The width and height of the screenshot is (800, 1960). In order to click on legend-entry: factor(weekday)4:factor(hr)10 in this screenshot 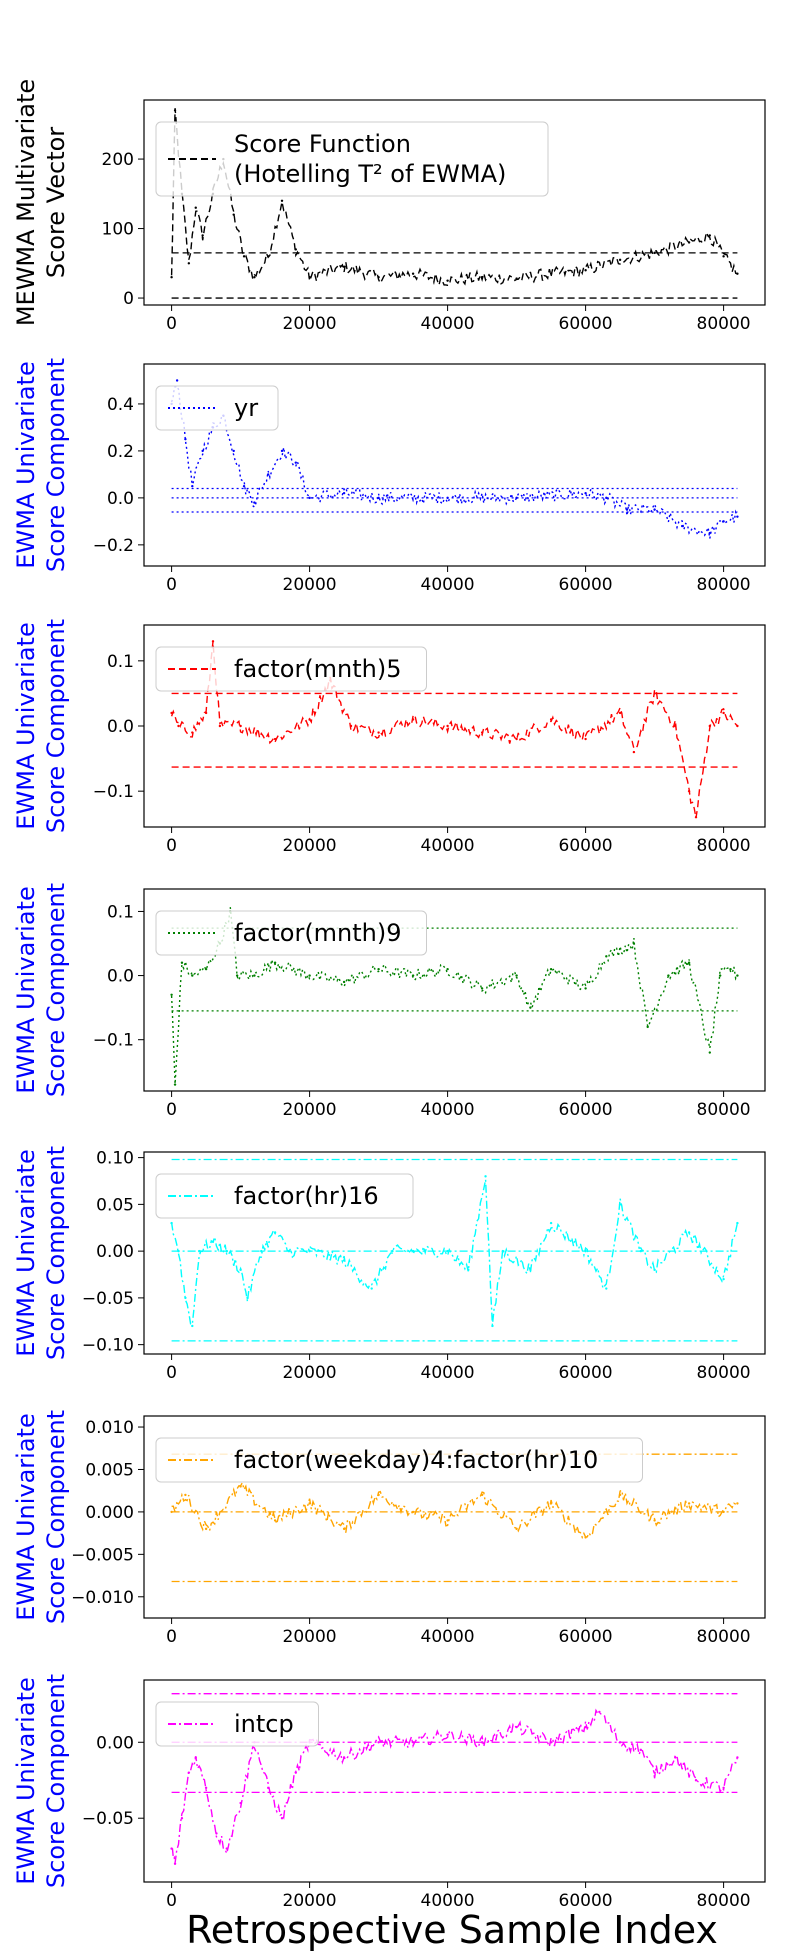, I will do `click(416, 1460)`.